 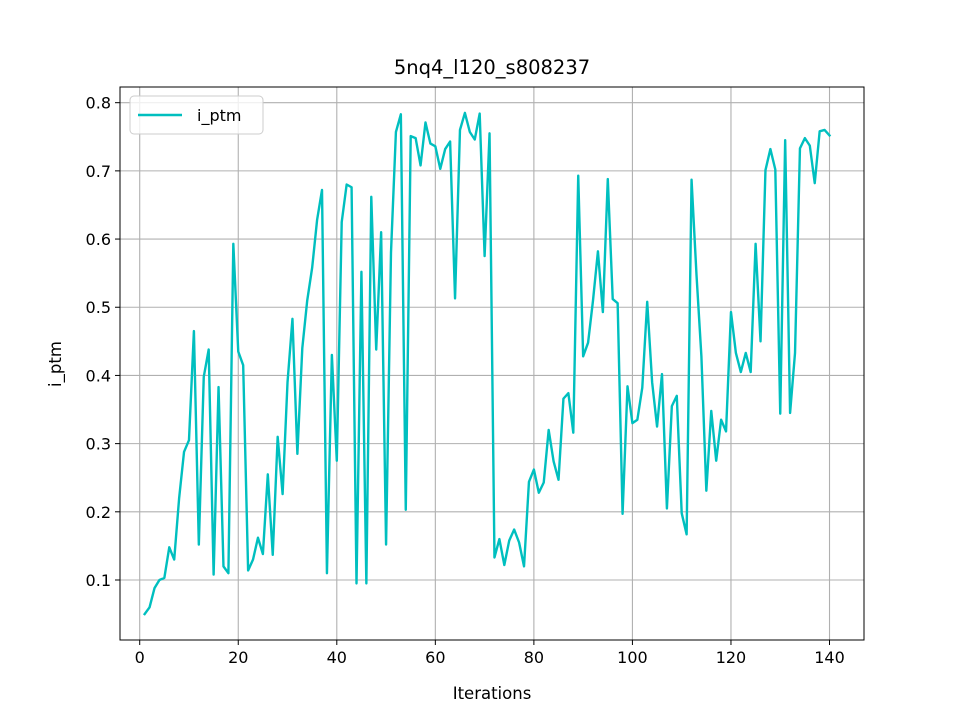 What do you see at coordinates (632, 657) in the screenshot?
I see `x-tick-label: 100` at bounding box center [632, 657].